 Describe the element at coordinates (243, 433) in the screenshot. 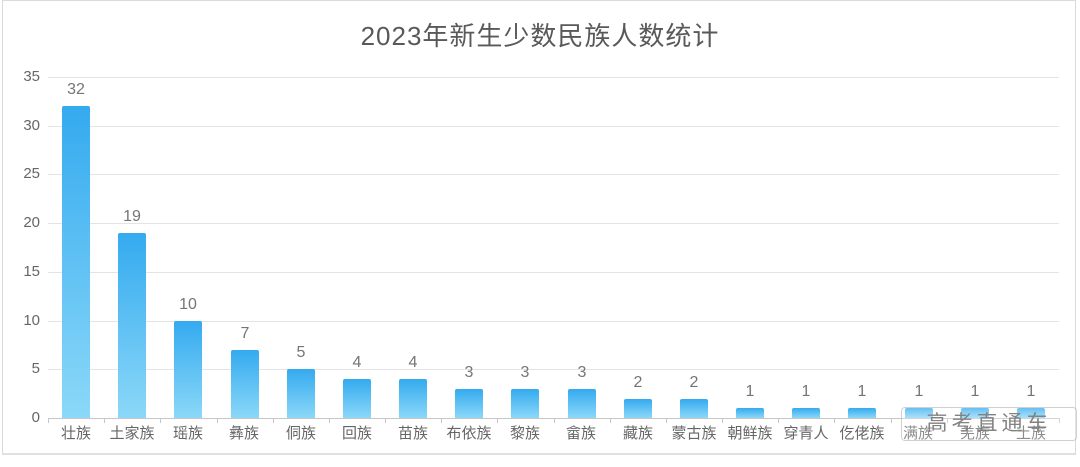

I see `x-axis-label: 彝族` at that location.